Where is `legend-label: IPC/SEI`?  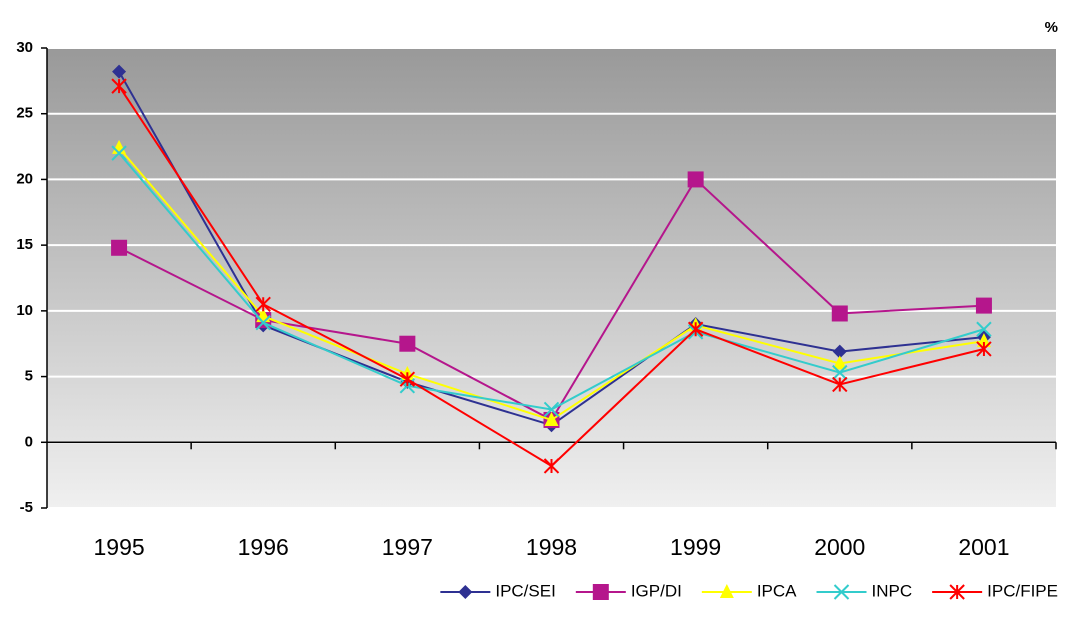
legend-label: IPC/SEI is located at coordinates (525, 590).